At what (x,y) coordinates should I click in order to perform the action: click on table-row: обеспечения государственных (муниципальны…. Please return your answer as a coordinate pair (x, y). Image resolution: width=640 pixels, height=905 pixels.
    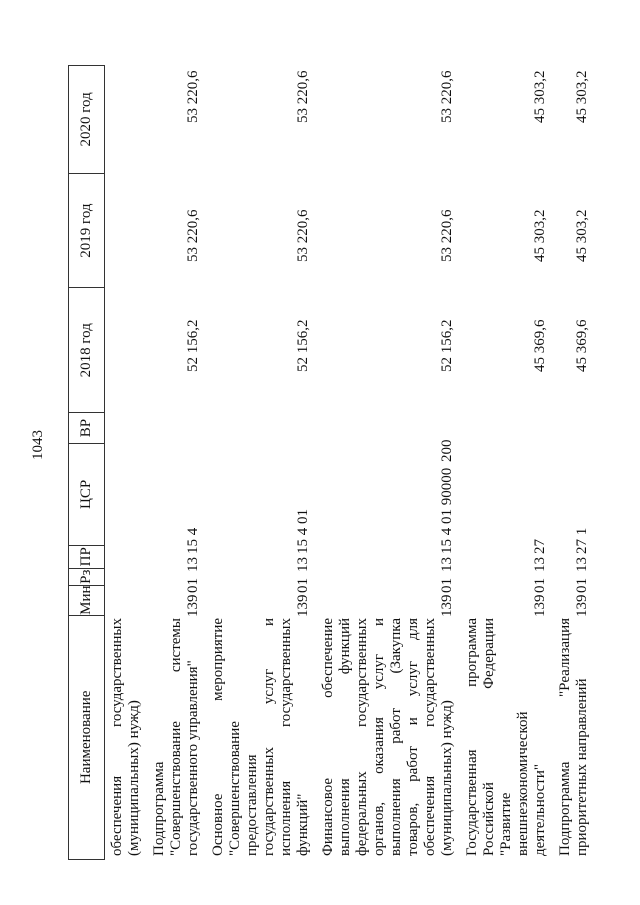
    Looking at the image, I should click on (126, 462).